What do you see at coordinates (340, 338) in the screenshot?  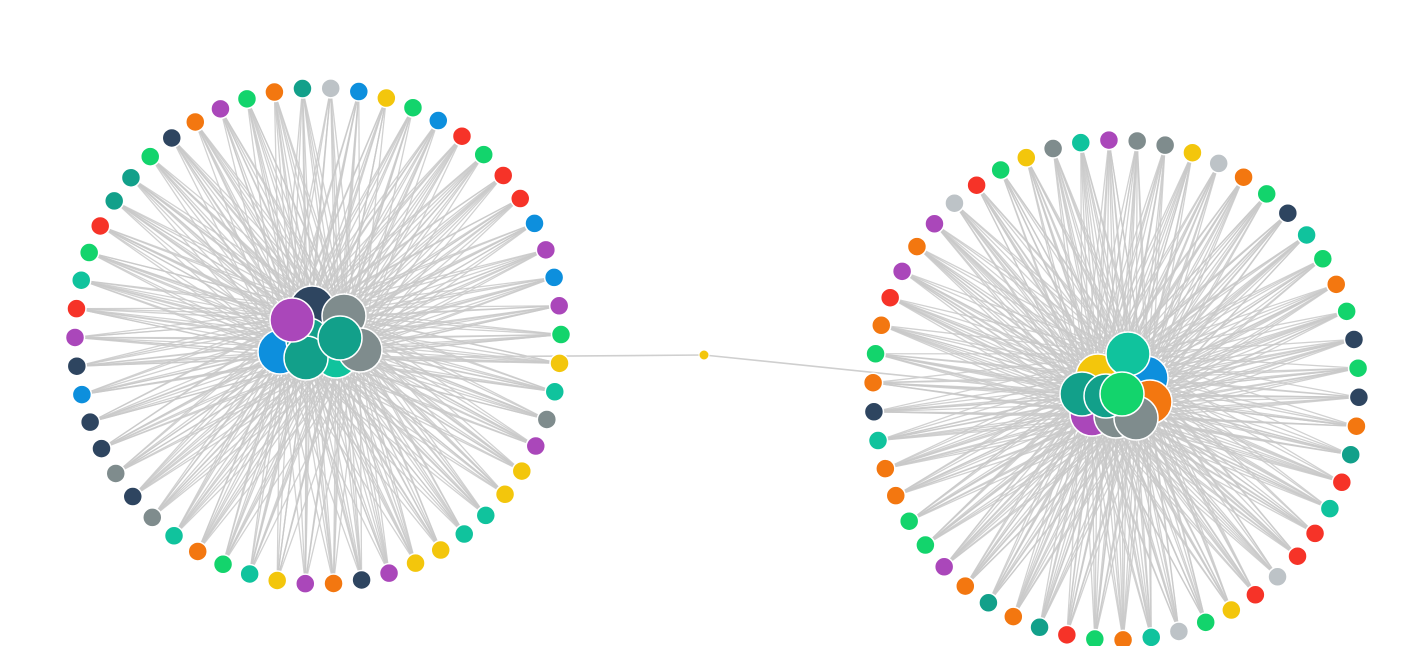 I see `cluster-left-hub-node` at bounding box center [340, 338].